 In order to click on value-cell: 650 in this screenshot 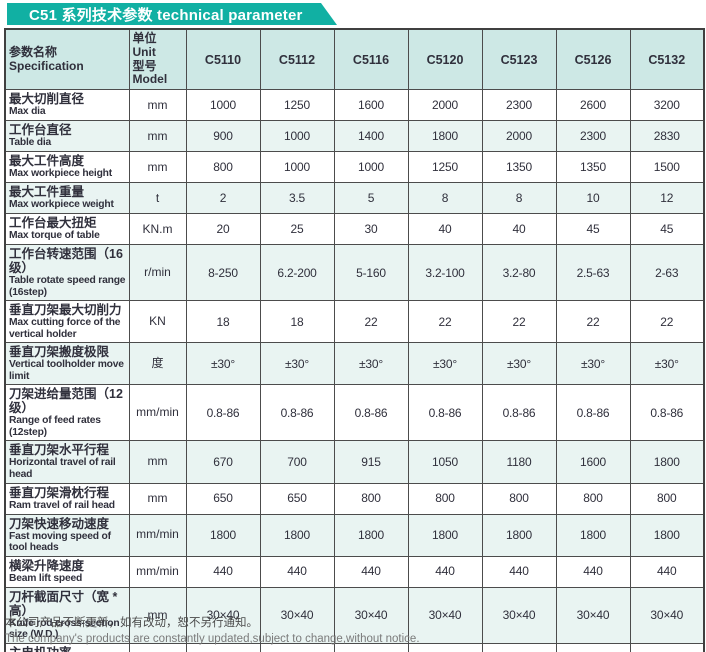, I will do `click(223, 498)`.